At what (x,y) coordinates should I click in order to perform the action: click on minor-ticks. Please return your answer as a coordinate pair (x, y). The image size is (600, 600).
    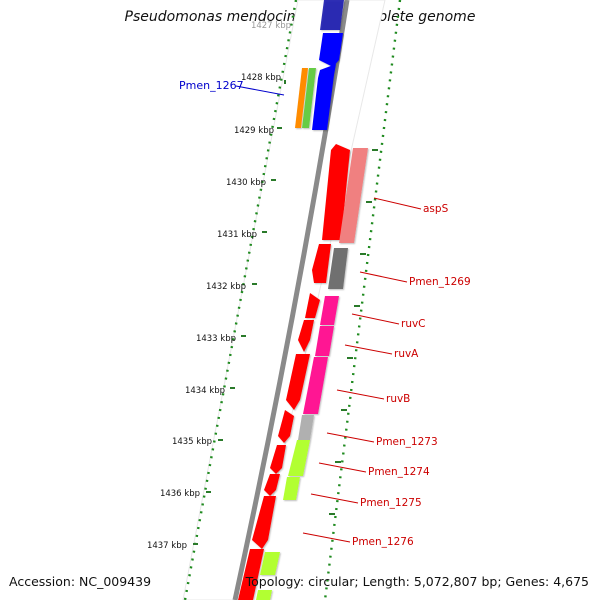
    Looking at the image, I should click on (353, 332).